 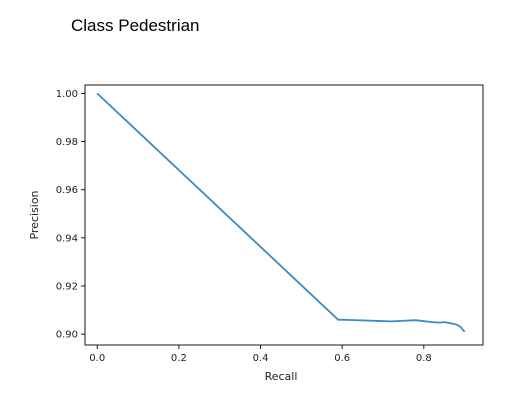 I want to click on page-title: Class Pedestrian, so click(x=135, y=25).